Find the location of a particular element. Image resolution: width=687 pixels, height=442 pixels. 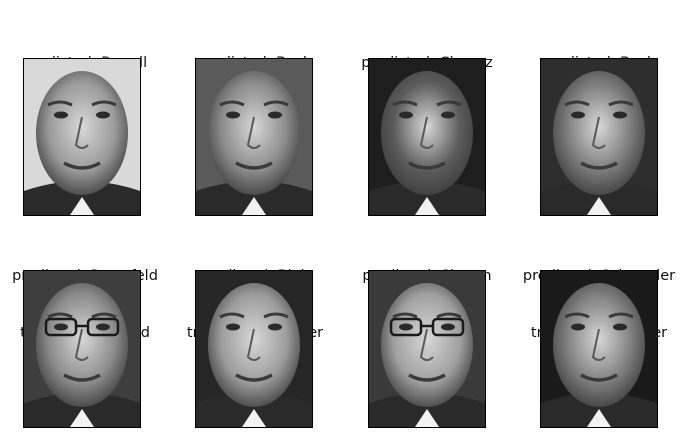

face-tile: predicted: Schroeder true: Schroeder is located at coordinates (599, 327).